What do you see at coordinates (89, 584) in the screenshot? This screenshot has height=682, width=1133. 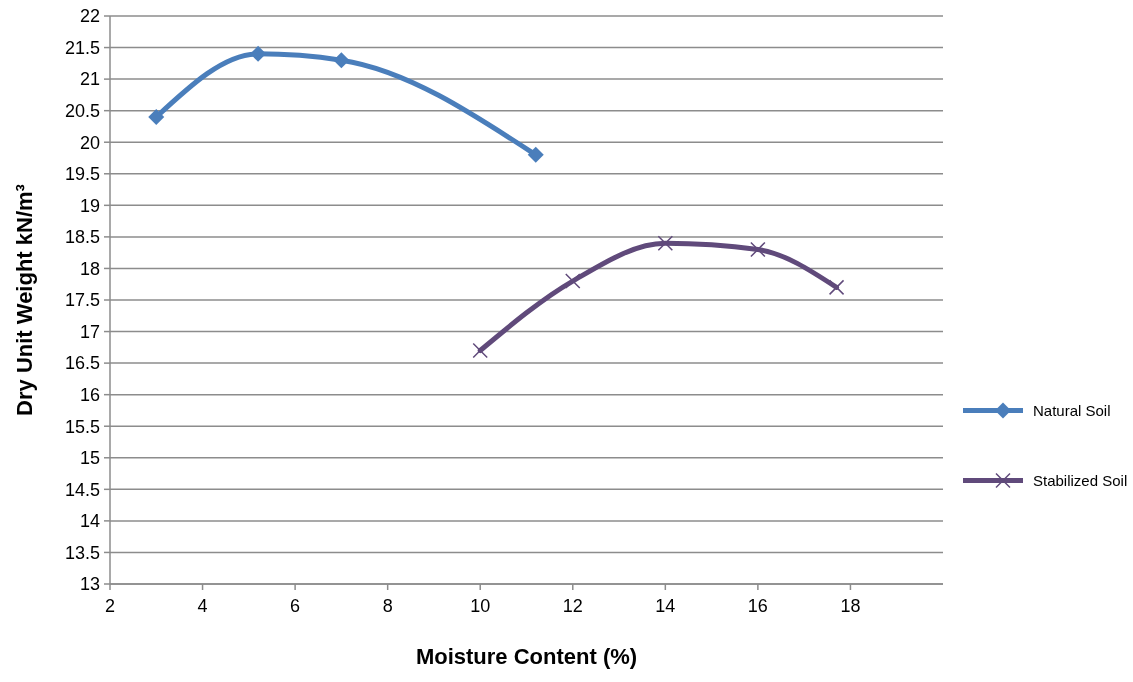 I see `y-tick-label: 13` at bounding box center [89, 584].